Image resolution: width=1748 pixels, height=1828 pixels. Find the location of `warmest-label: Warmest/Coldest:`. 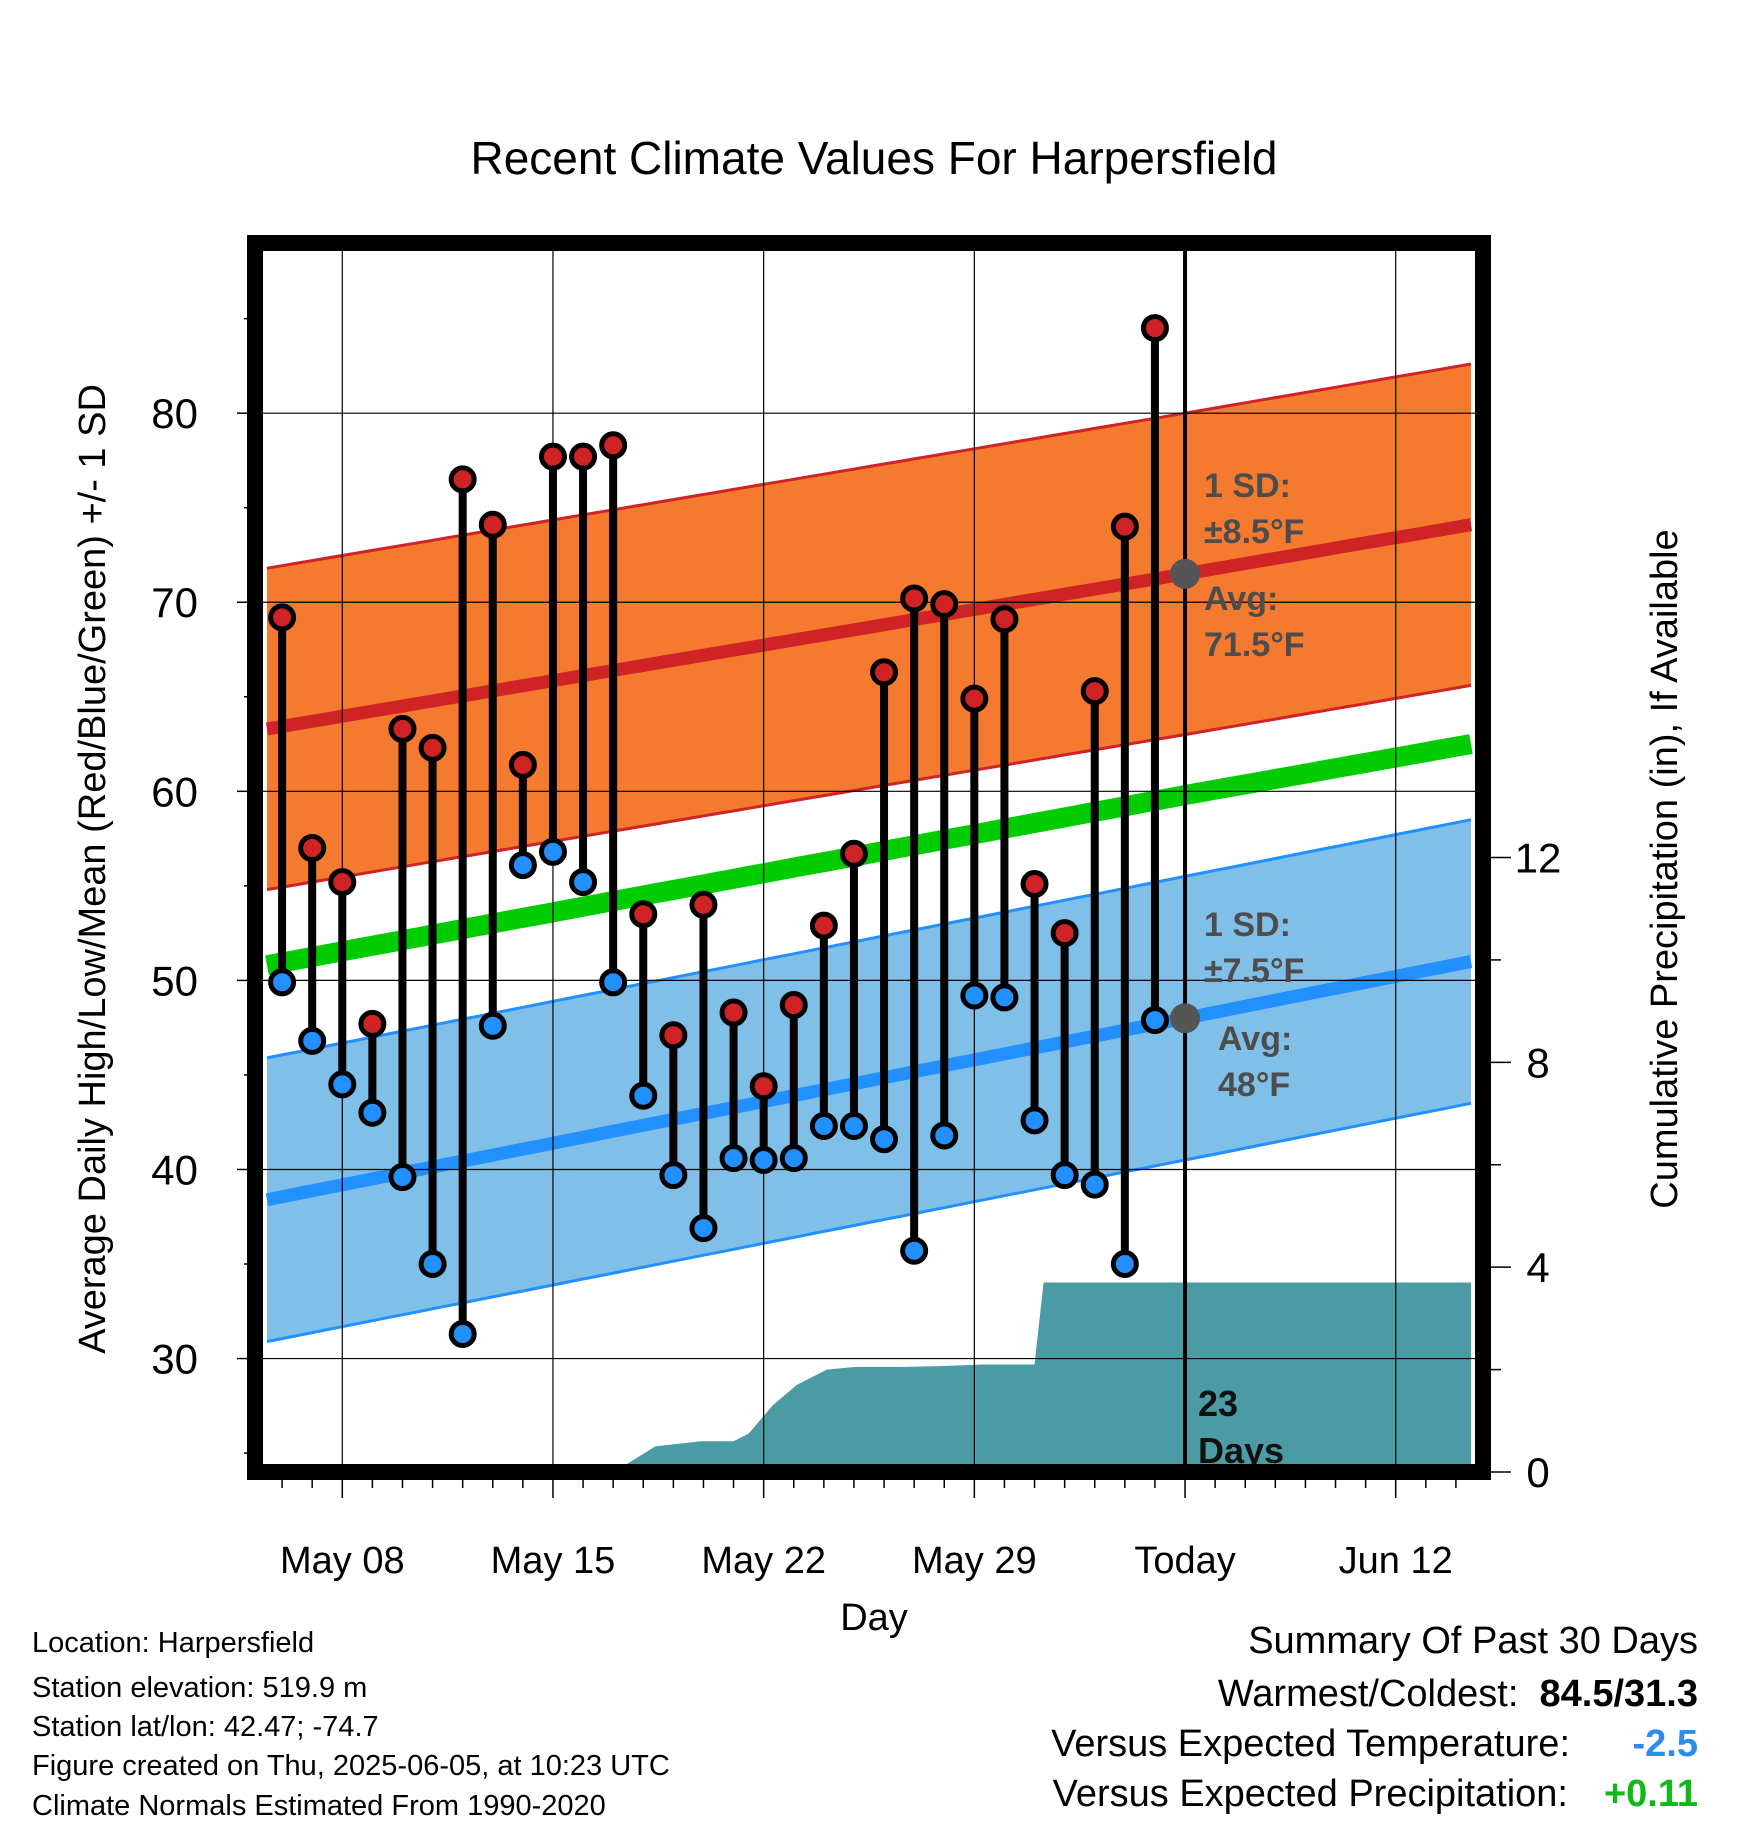

warmest-label: Warmest/Coldest: is located at coordinates (1368, 1694).